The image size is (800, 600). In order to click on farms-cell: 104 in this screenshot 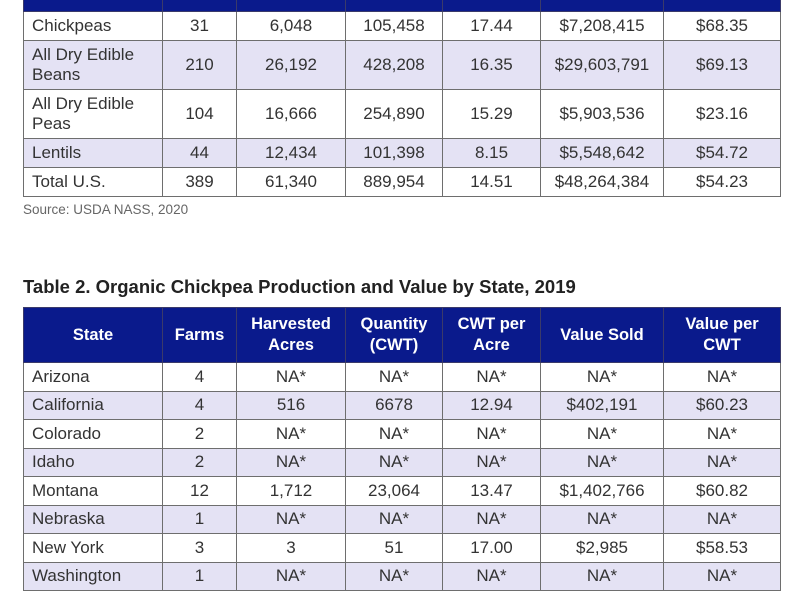, I will do `click(199, 114)`.